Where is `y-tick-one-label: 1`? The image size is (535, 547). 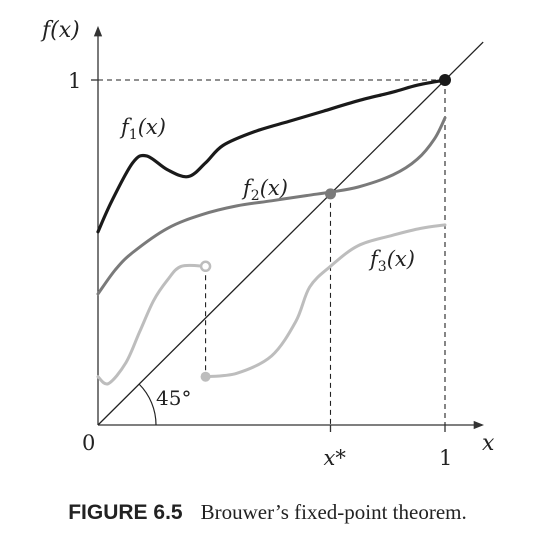 y-tick-one-label: 1 is located at coordinates (74, 81).